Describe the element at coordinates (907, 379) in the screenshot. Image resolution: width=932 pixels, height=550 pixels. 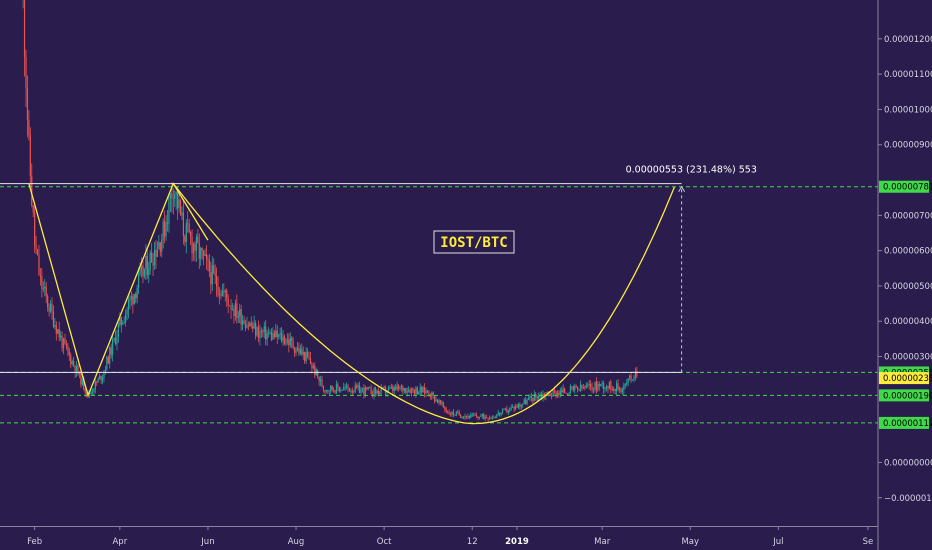
I see `price-tag-label: 0.00000239` at that location.